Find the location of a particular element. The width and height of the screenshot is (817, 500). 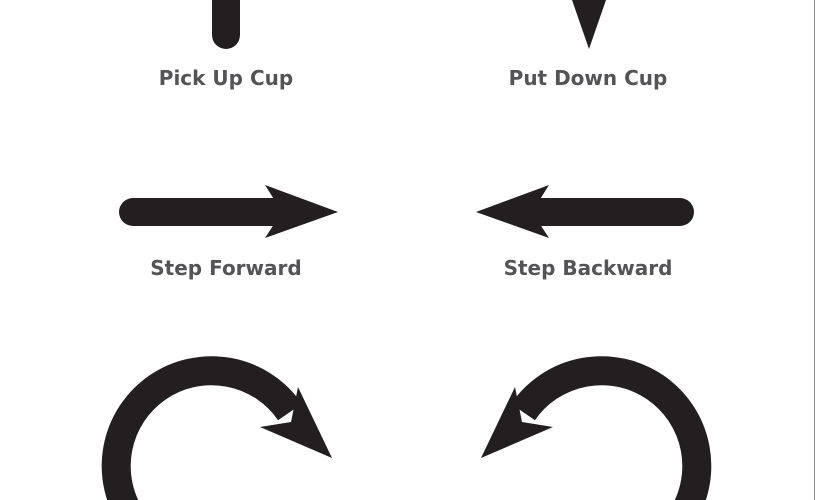

left-arrow-icon is located at coordinates (585, 211).